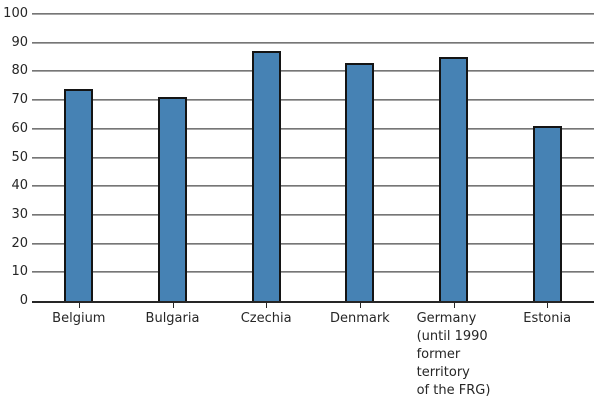 The image size is (600, 400). Describe the element at coordinates (23, 300) in the screenshot. I see `y-tick-label: 0` at that location.